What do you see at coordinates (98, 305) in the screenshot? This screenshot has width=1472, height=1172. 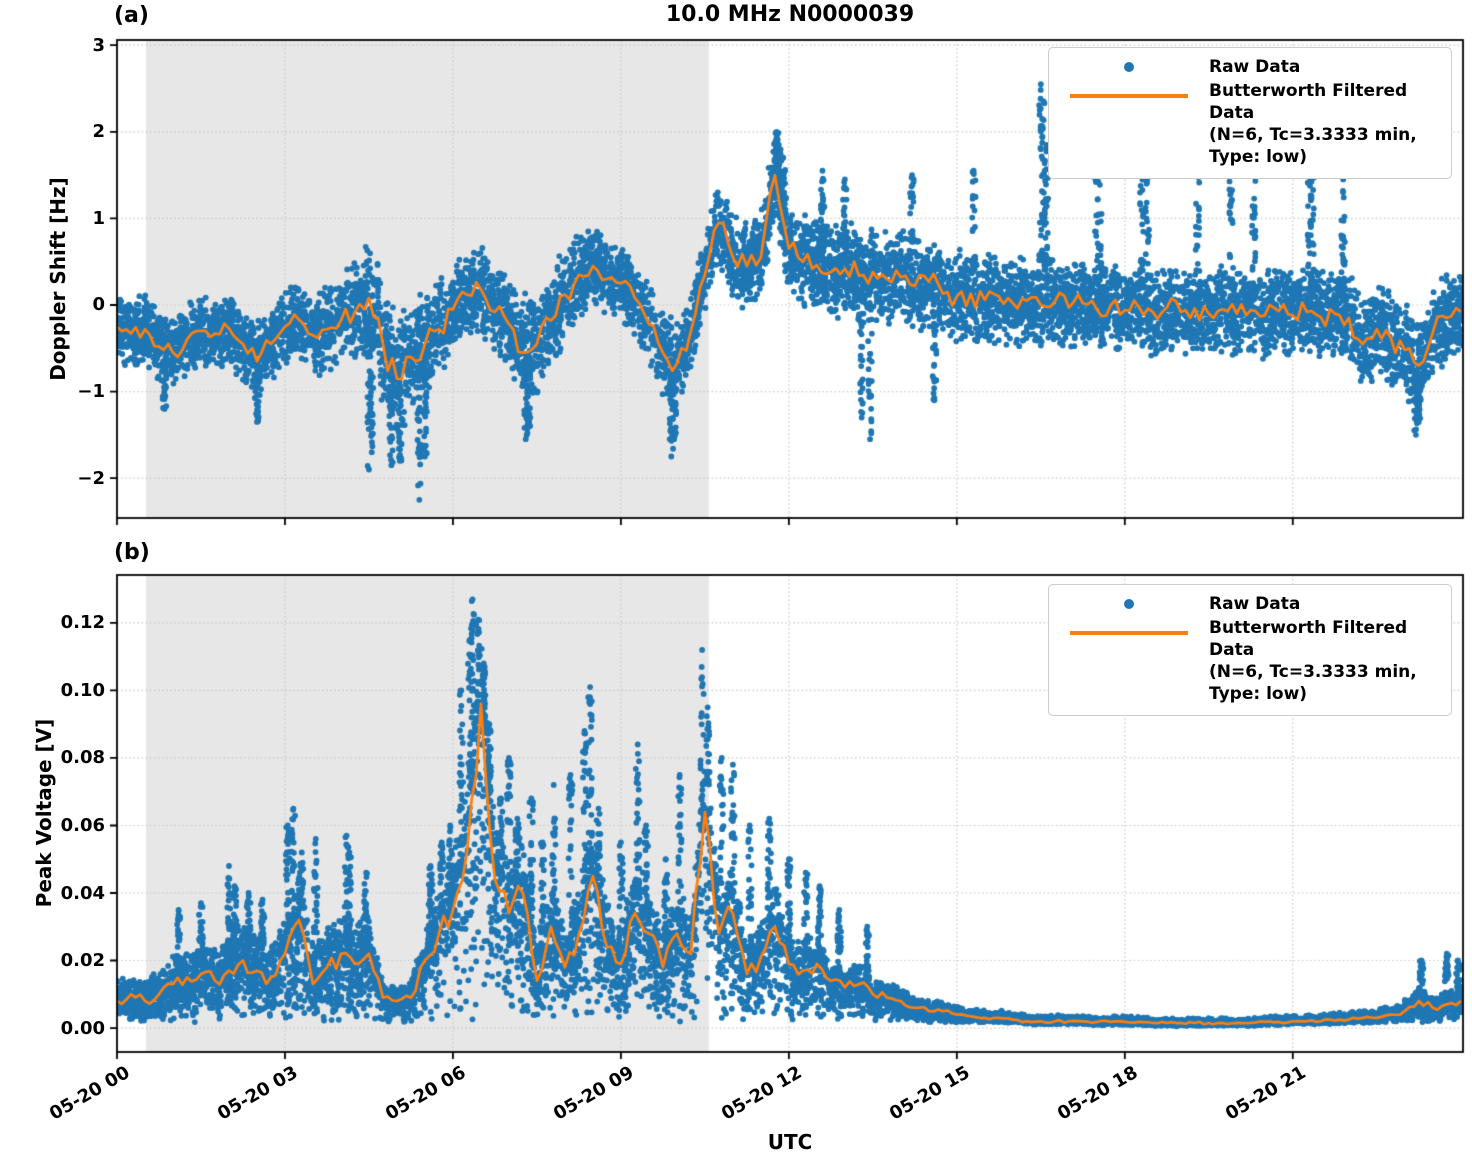 I see `y-tick-label: 0` at bounding box center [98, 305].